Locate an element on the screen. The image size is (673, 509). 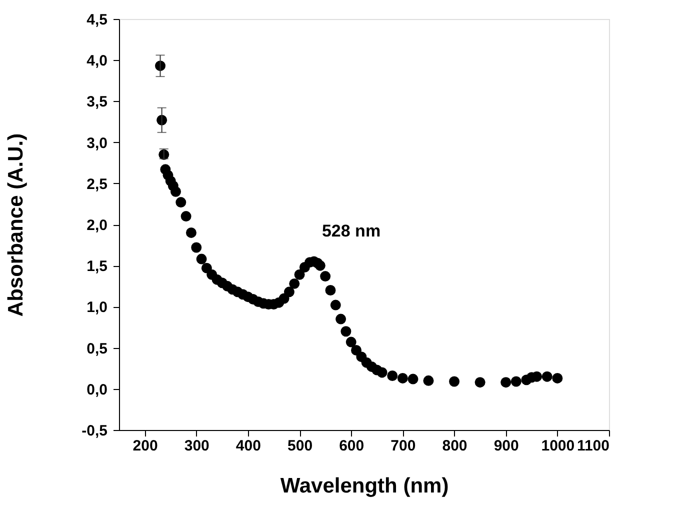
x-tick-label: 800 is located at coordinates (455, 446).